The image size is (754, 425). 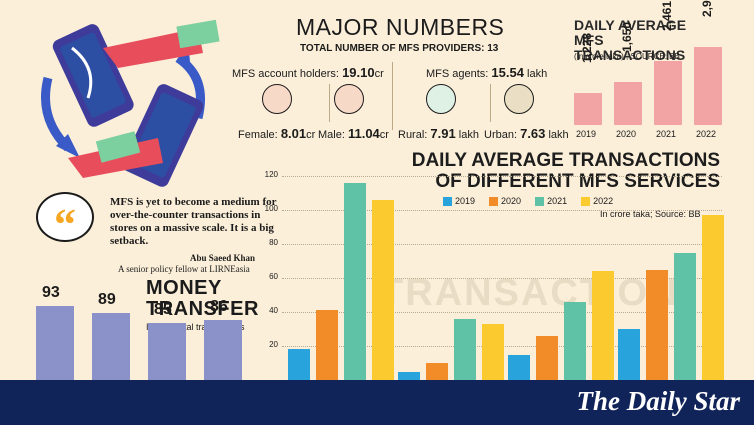 What do you see at coordinates (258, 135) in the screenshot?
I see `female-label: Female:` at bounding box center [258, 135].